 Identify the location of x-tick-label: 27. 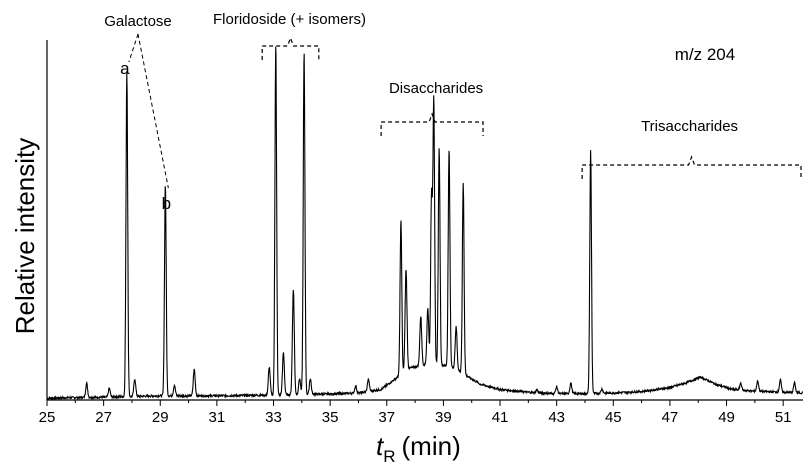
(103, 417).